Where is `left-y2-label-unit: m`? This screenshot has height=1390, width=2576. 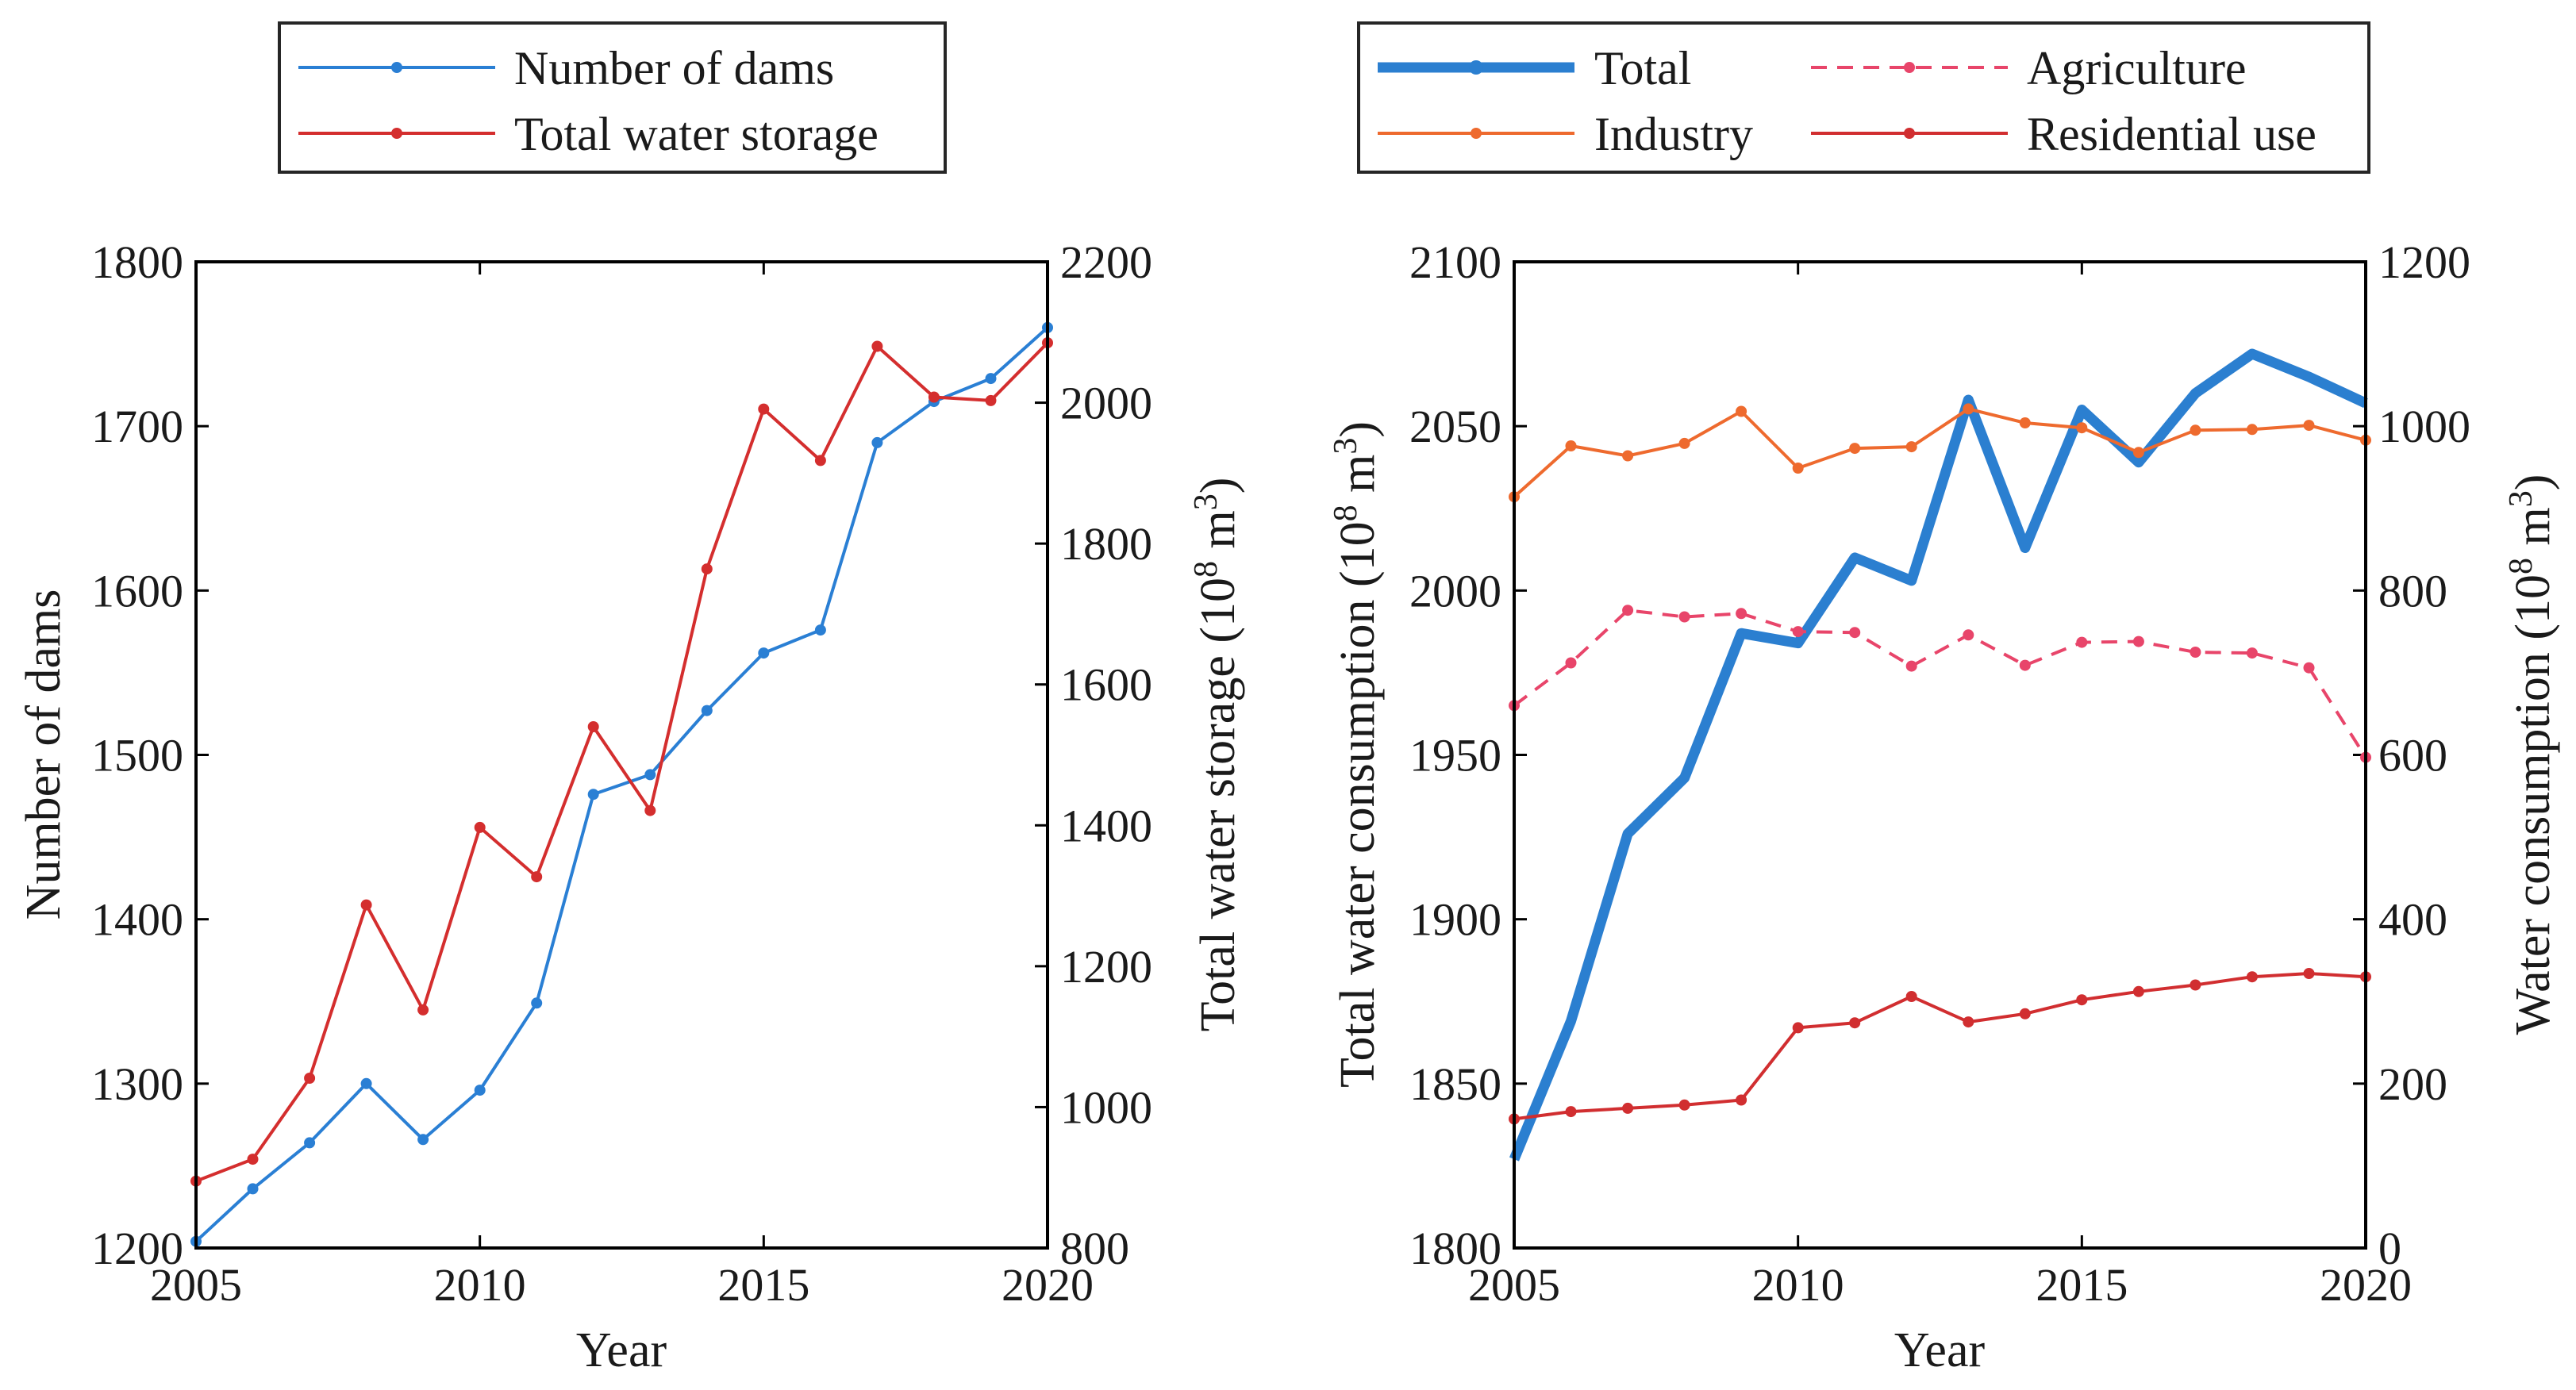 left-y2-label-unit: m is located at coordinates (1218, 535).